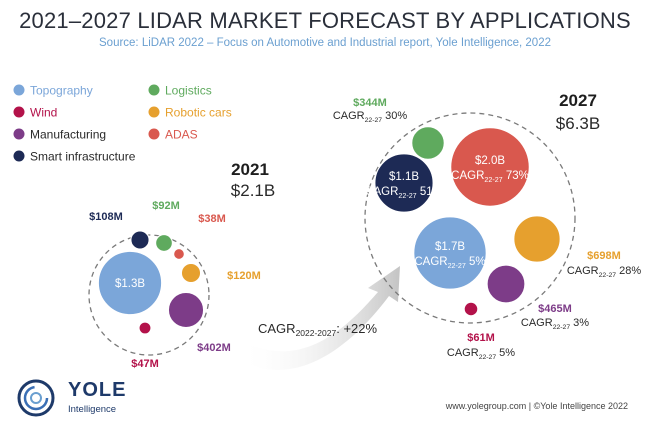 This screenshot has width=650, height=425. What do you see at coordinates (428, 143) in the screenshot?
I see `bubble-2027-logistics` at bounding box center [428, 143].